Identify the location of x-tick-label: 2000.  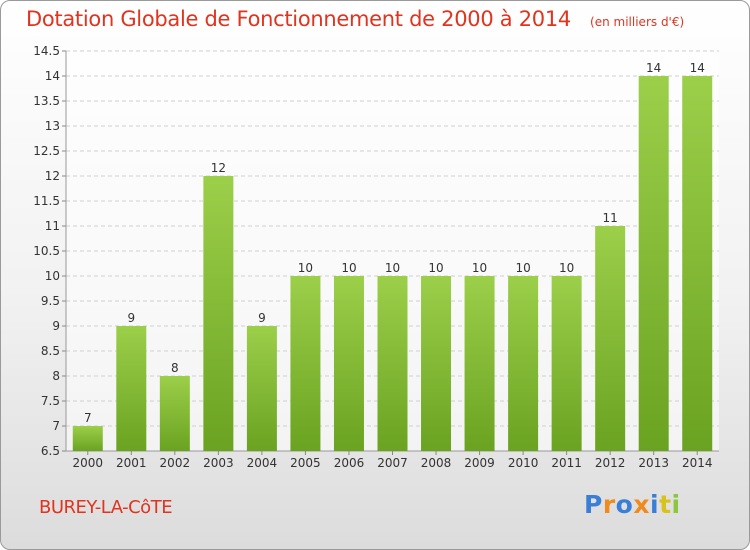
(87, 463).